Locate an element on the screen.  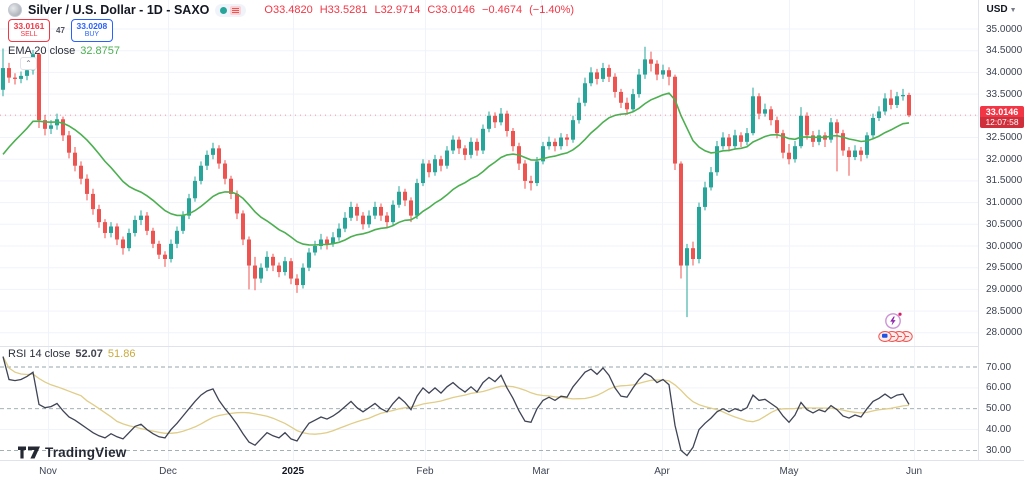
indicator-visibility-pill is located at coordinates (231, 10).